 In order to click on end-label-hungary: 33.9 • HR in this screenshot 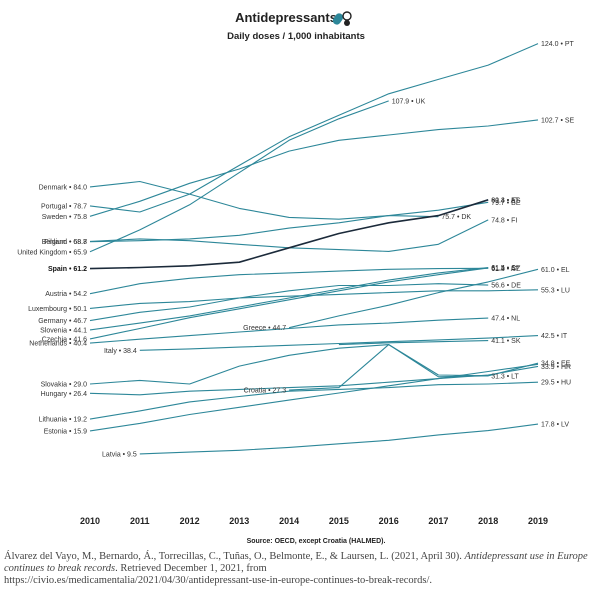, I will do `click(556, 367)`.